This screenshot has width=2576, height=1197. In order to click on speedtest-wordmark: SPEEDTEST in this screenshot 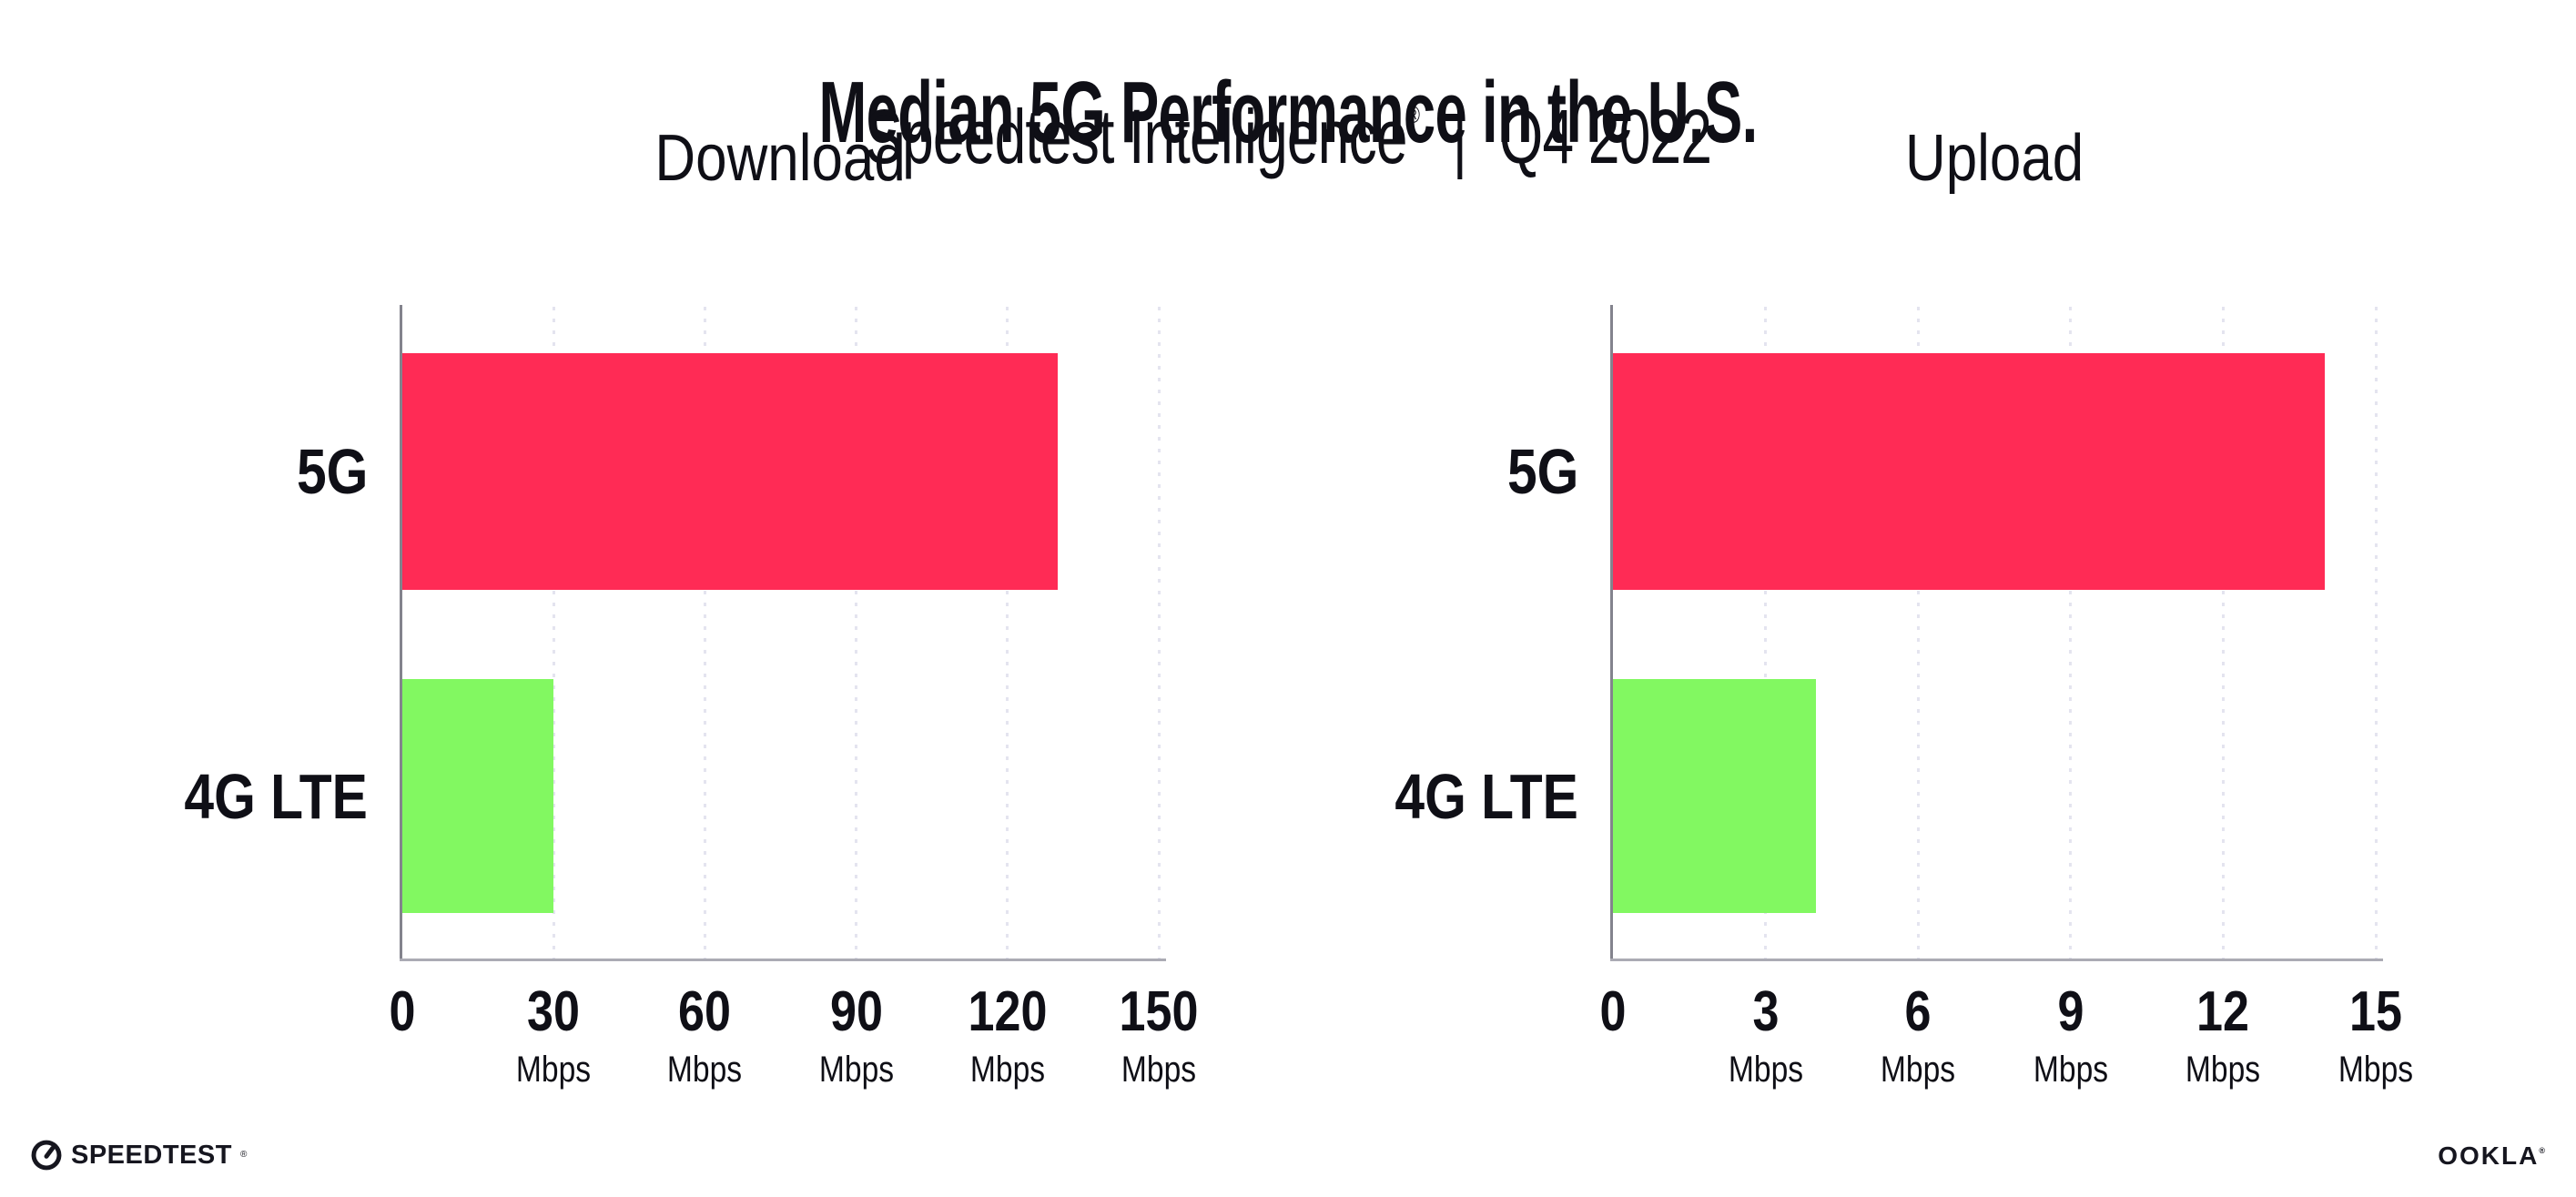, I will do `click(151, 1155)`.